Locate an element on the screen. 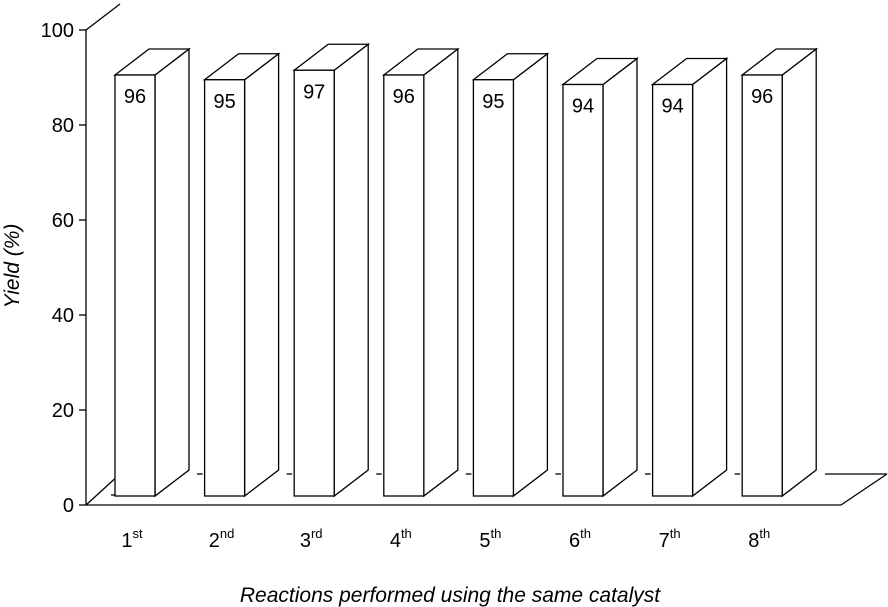 Image resolution: width=888 pixels, height=607 pixels. x-category-labels: 1st 2nd 3rd 4th 5th 6th 7th 8th is located at coordinates (445, 539).